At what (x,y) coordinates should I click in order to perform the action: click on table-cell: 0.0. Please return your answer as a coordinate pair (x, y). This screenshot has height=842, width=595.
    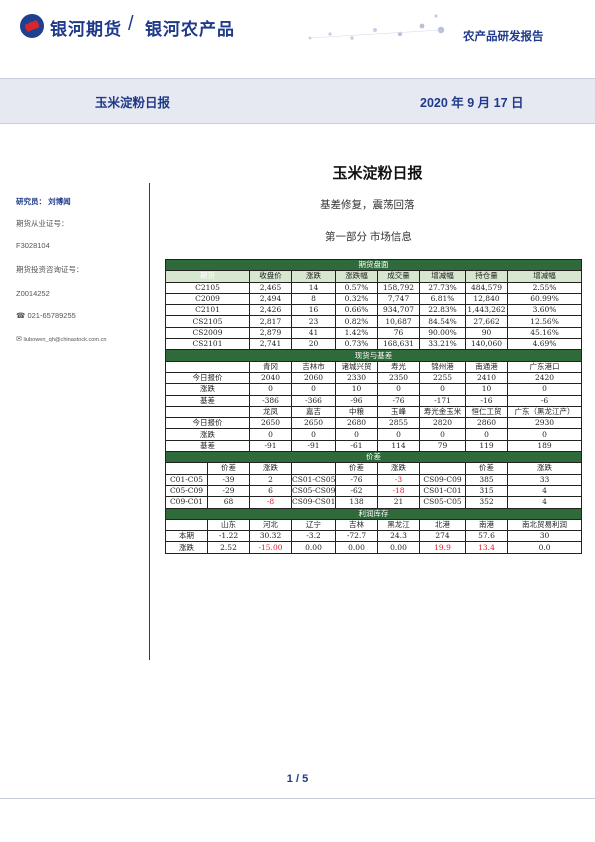
    Looking at the image, I should click on (544, 547).